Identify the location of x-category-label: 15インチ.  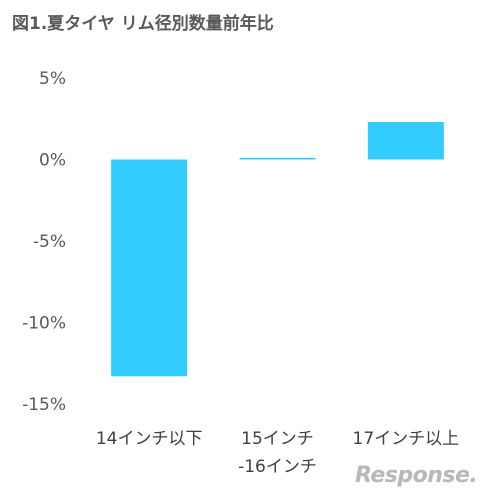
(277, 439).